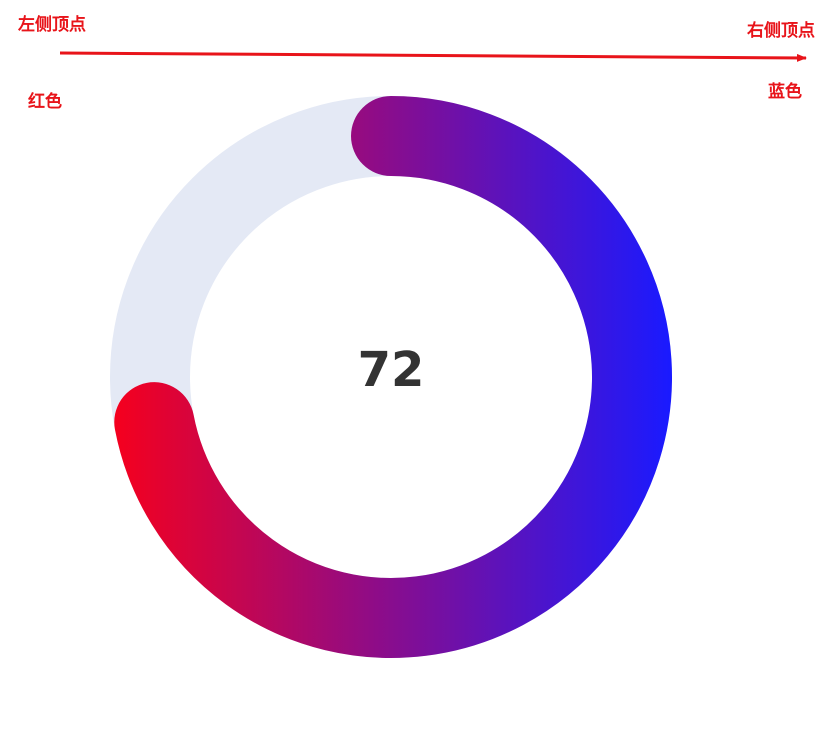  Describe the element at coordinates (45, 102) in the screenshot. I see `red-color-label: 红色` at that location.